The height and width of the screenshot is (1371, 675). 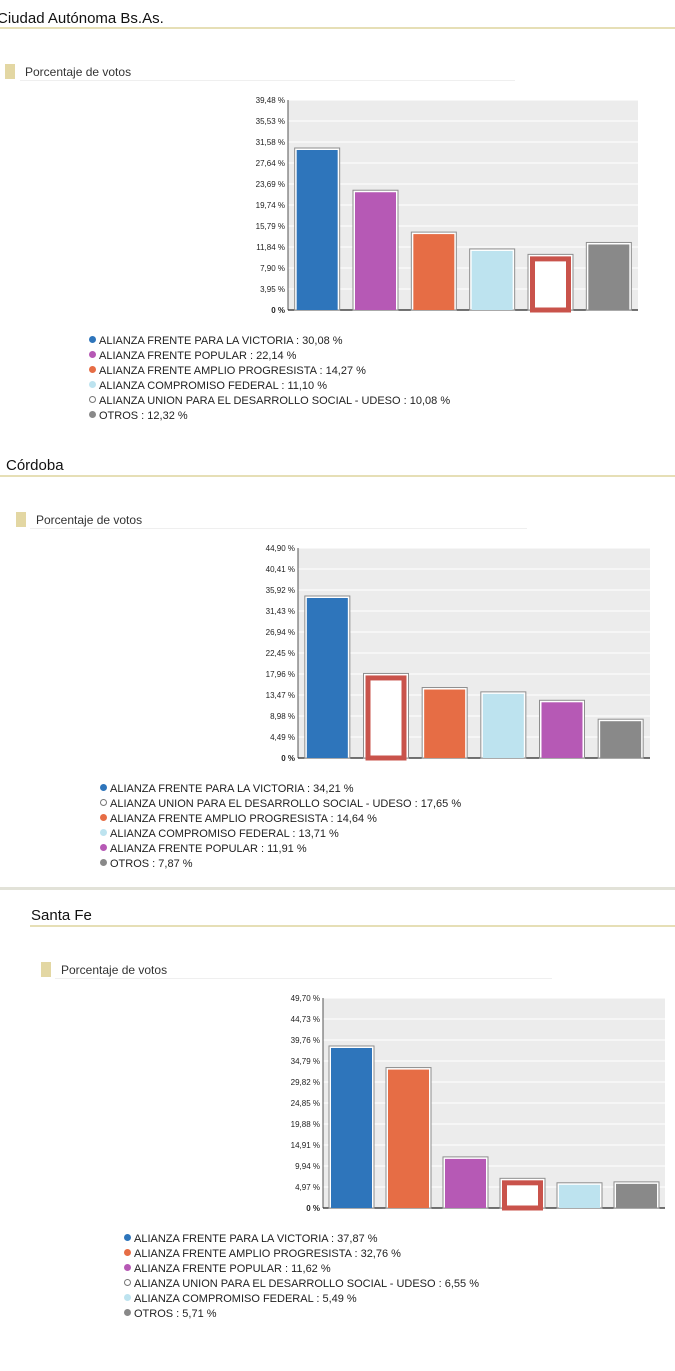 I want to click on y-tick-label: 27,64 %, so click(x=270, y=163).